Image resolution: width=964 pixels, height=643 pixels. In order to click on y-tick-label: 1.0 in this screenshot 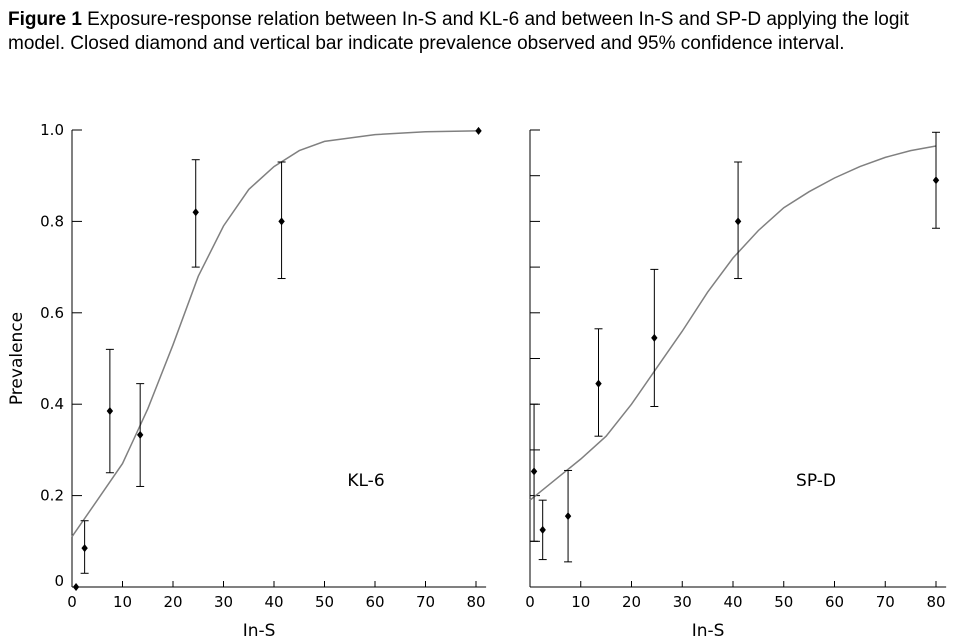, I will do `click(52, 130)`.